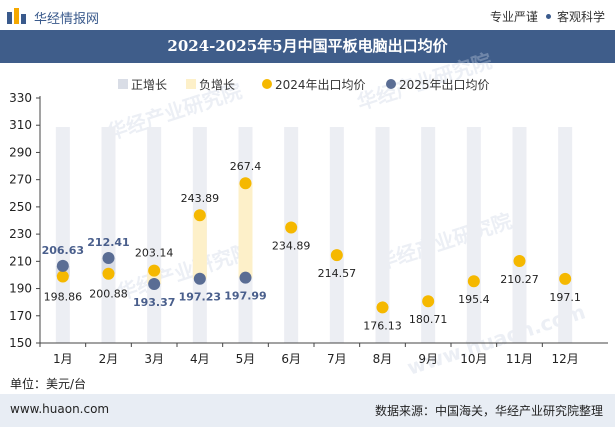 The image size is (615, 427). Describe the element at coordinates (245, 296) in the screenshot. I see `label-2025: 197.99` at that location.